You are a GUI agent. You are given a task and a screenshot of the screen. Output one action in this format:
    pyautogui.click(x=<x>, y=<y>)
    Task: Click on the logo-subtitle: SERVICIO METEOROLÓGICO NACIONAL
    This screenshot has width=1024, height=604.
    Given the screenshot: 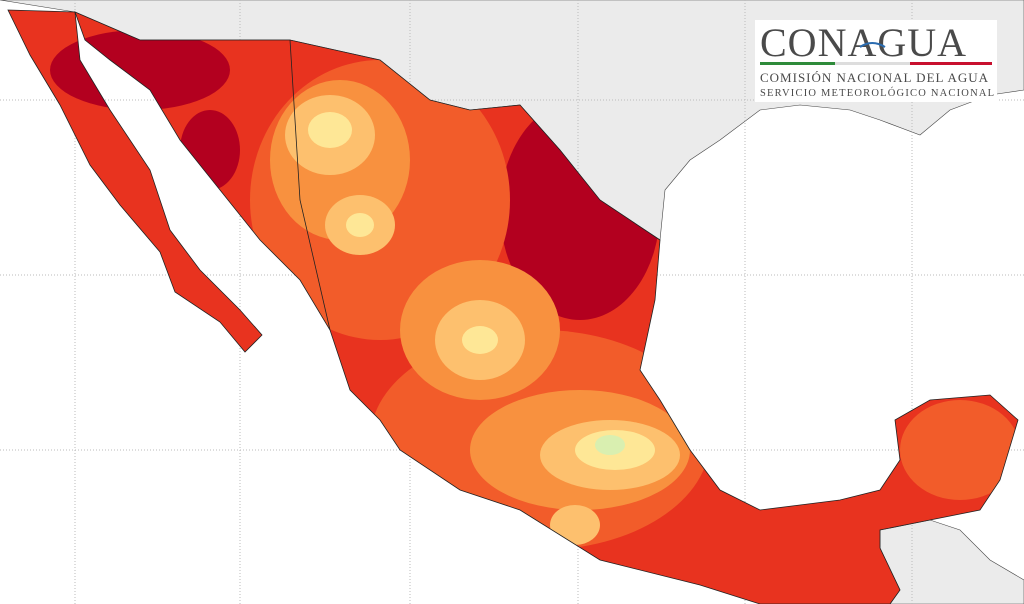 What is the action you would take?
    pyautogui.click(x=877, y=93)
    